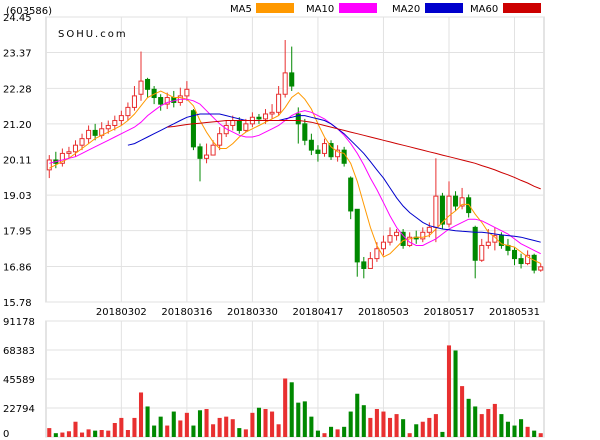 The width and height of the screenshot is (600, 440). I want to click on legend-label-ma60: MA60, so click(484, 9).